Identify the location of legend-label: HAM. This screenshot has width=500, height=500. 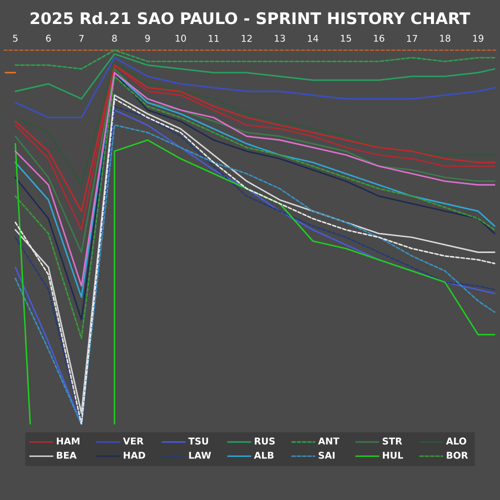
(68, 441).